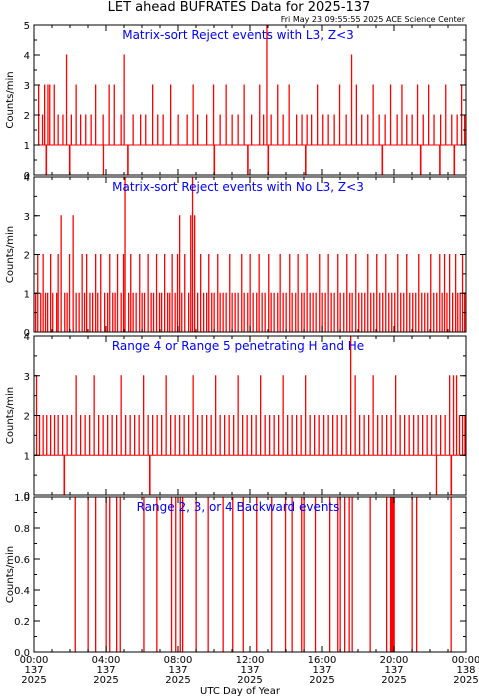 This screenshot has width=479, height=700. What do you see at coordinates (240, 691) in the screenshot?
I see `x-axis-label: UTC Day of Year` at bounding box center [240, 691].